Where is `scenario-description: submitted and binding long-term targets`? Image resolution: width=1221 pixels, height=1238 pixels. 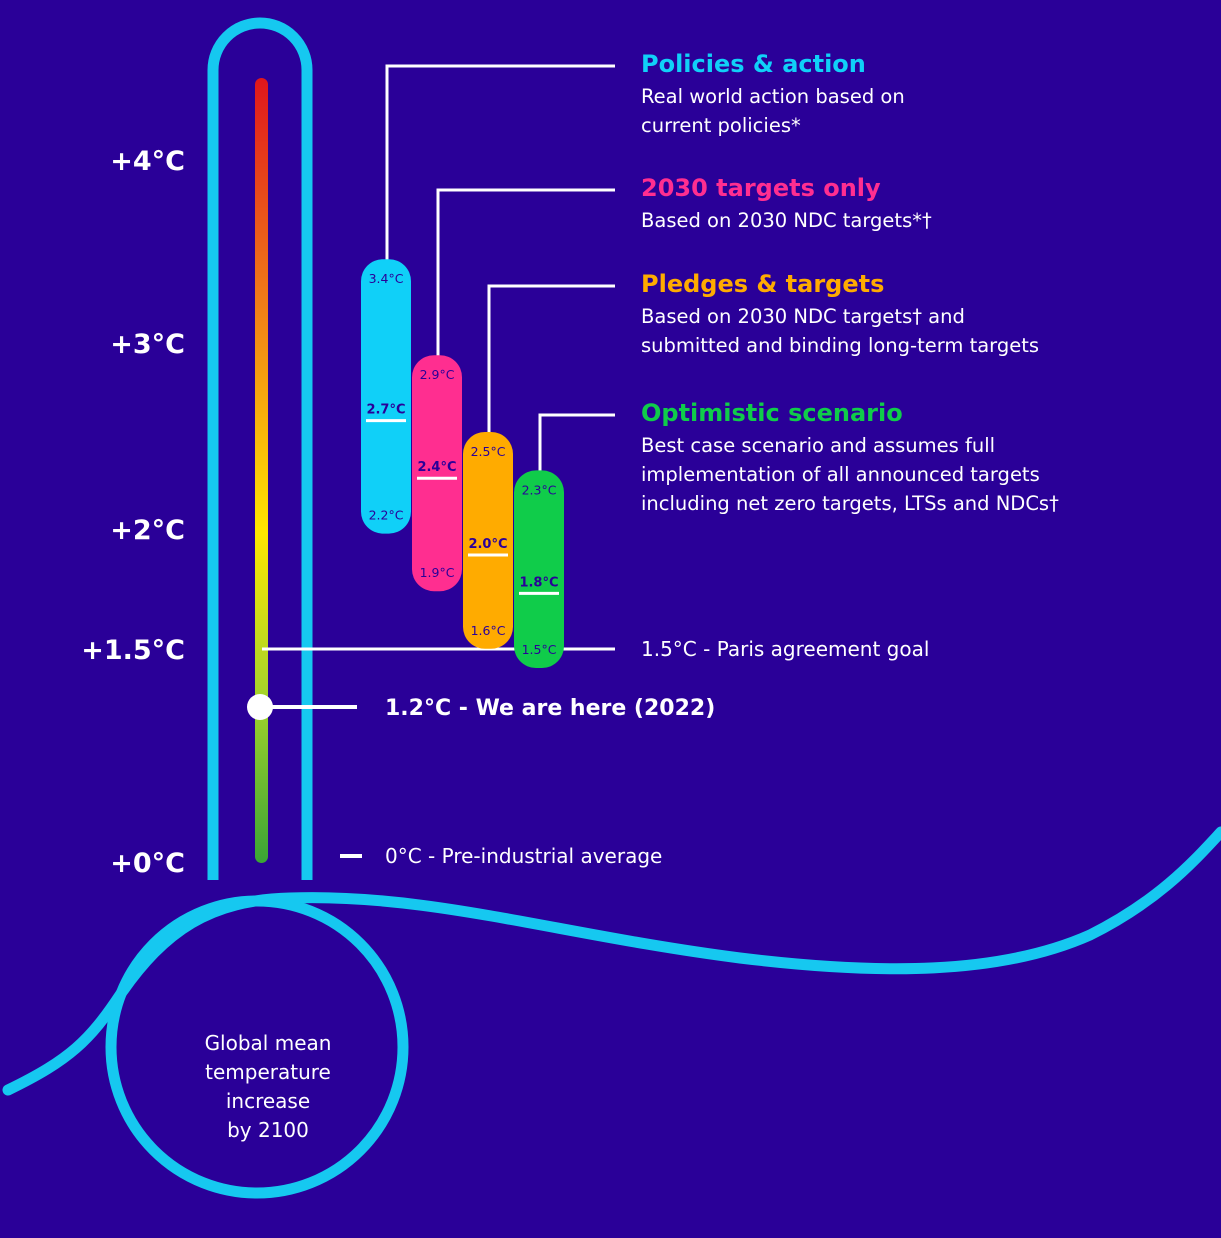 scenario-description: submitted and binding long-term targets is located at coordinates (840, 345).